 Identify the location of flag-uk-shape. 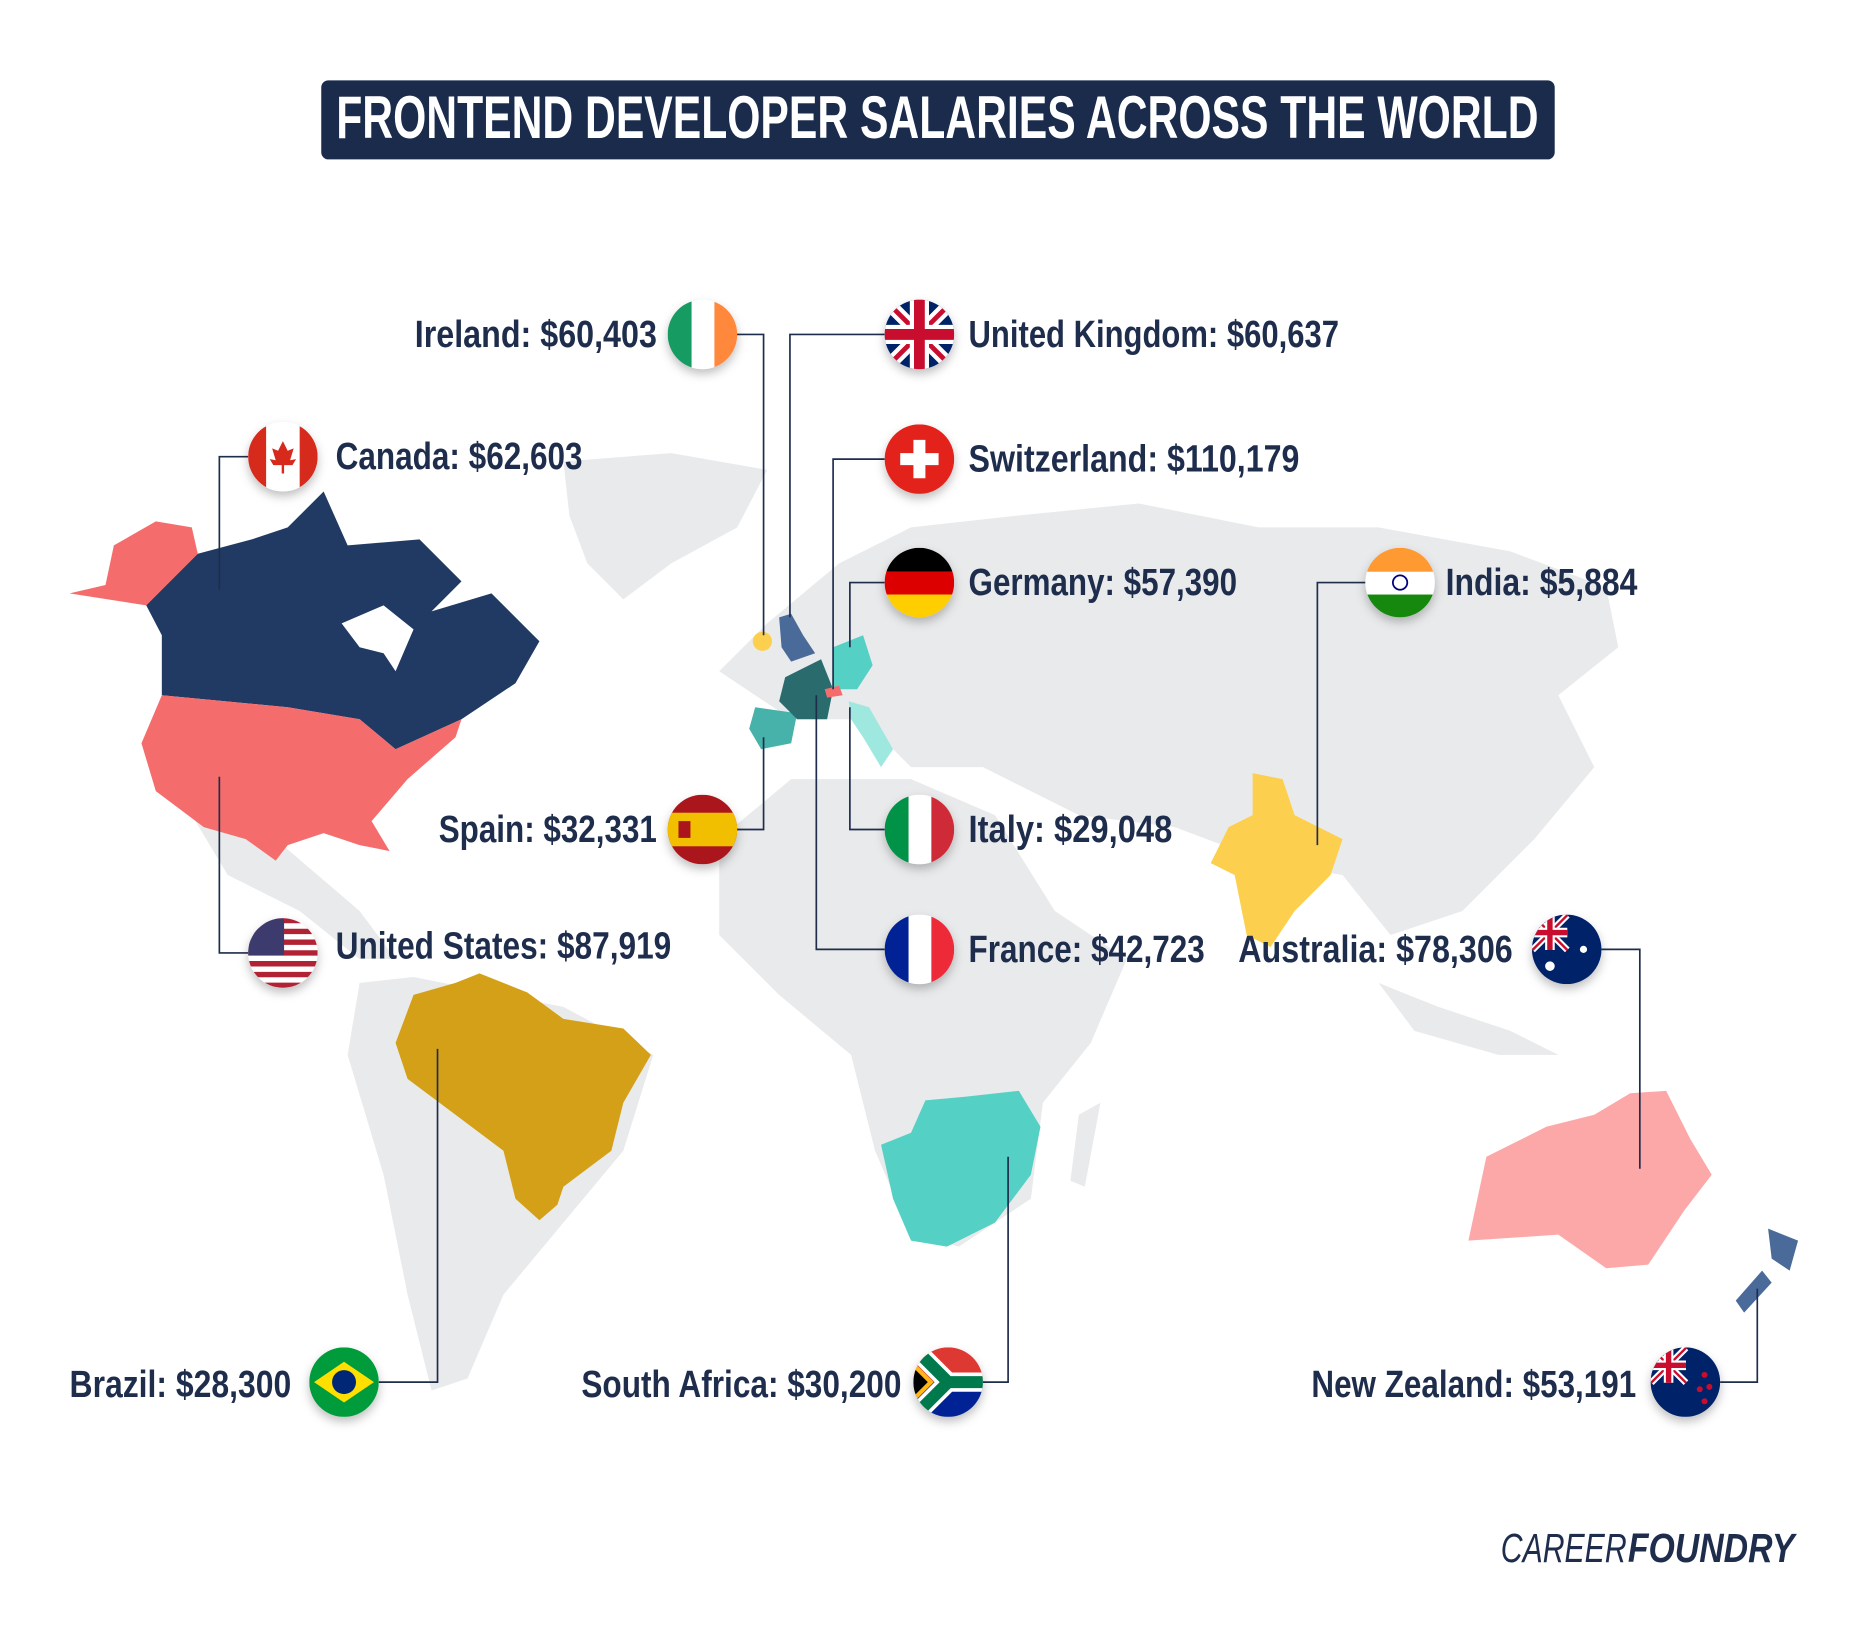
(920, 335).